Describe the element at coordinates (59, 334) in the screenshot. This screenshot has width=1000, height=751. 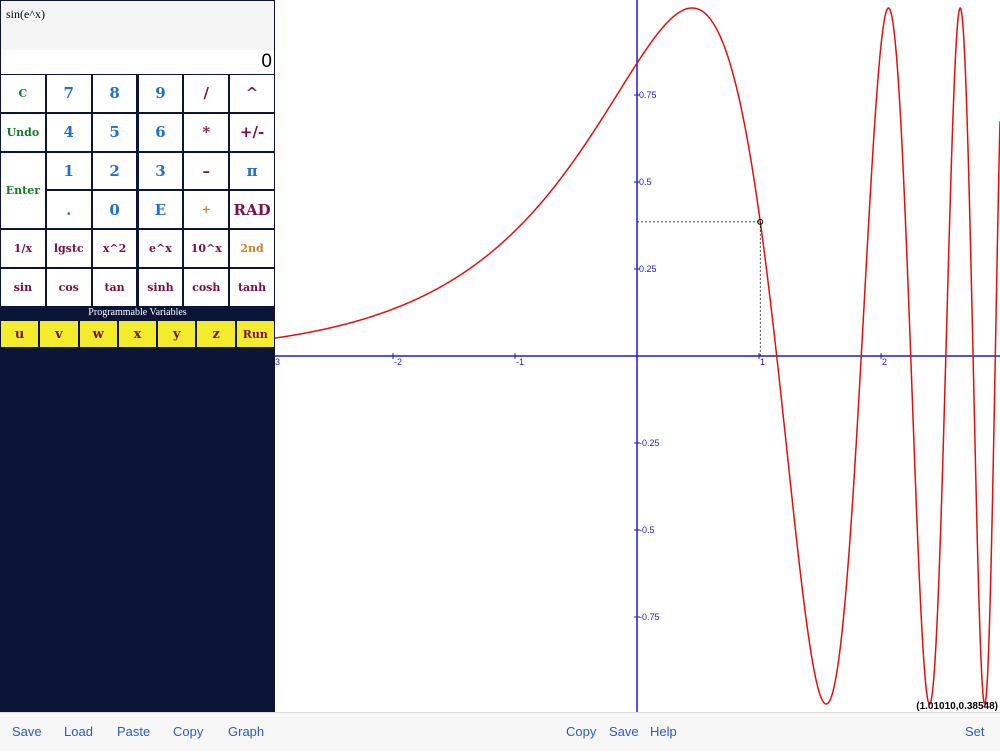
I see `variable-key: v` at that location.